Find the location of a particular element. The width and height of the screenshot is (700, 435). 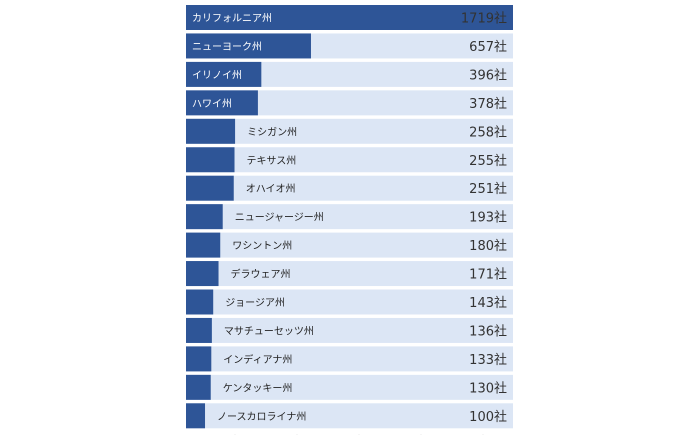

category-label: オハイオ州 is located at coordinates (271, 189).